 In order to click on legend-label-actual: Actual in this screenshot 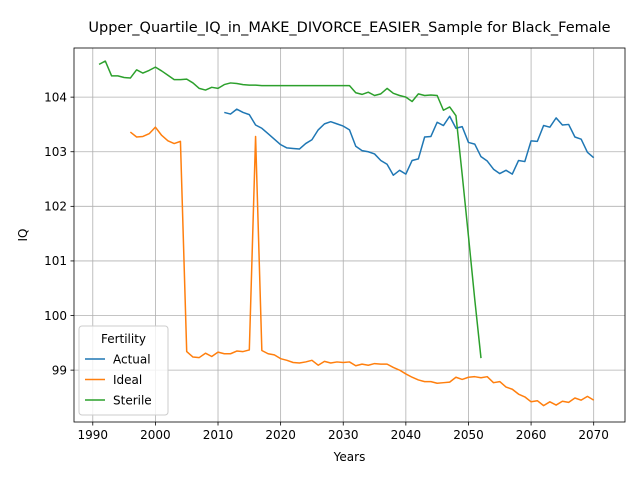, I will do `click(132, 359)`.